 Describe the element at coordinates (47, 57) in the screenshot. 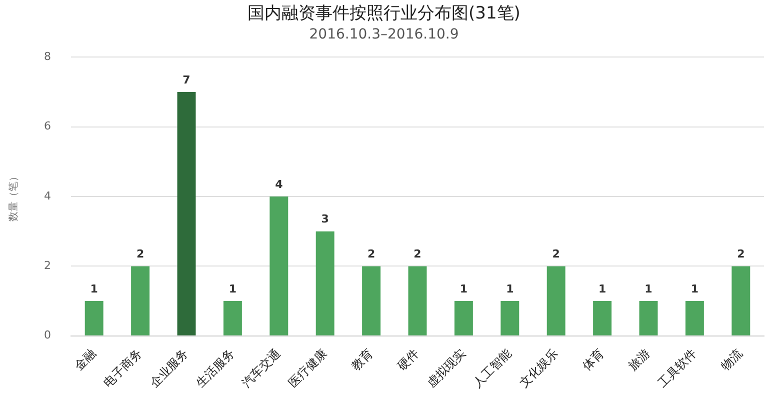

I see `y-tick-label: 8` at that location.